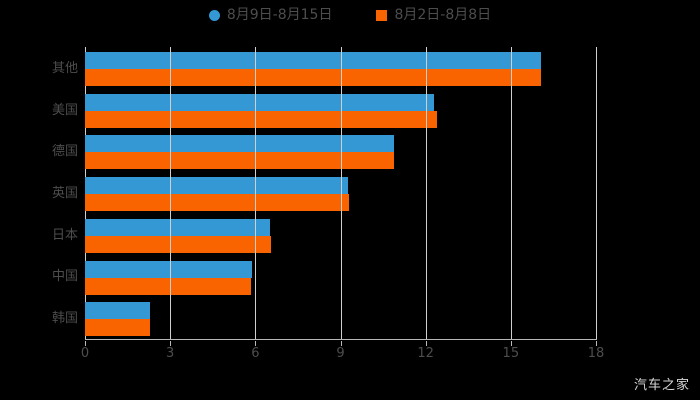 This screenshot has height=400, width=700. Describe the element at coordinates (596, 353) in the screenshot. I see `x-axis-tick-label: 18` at that location.